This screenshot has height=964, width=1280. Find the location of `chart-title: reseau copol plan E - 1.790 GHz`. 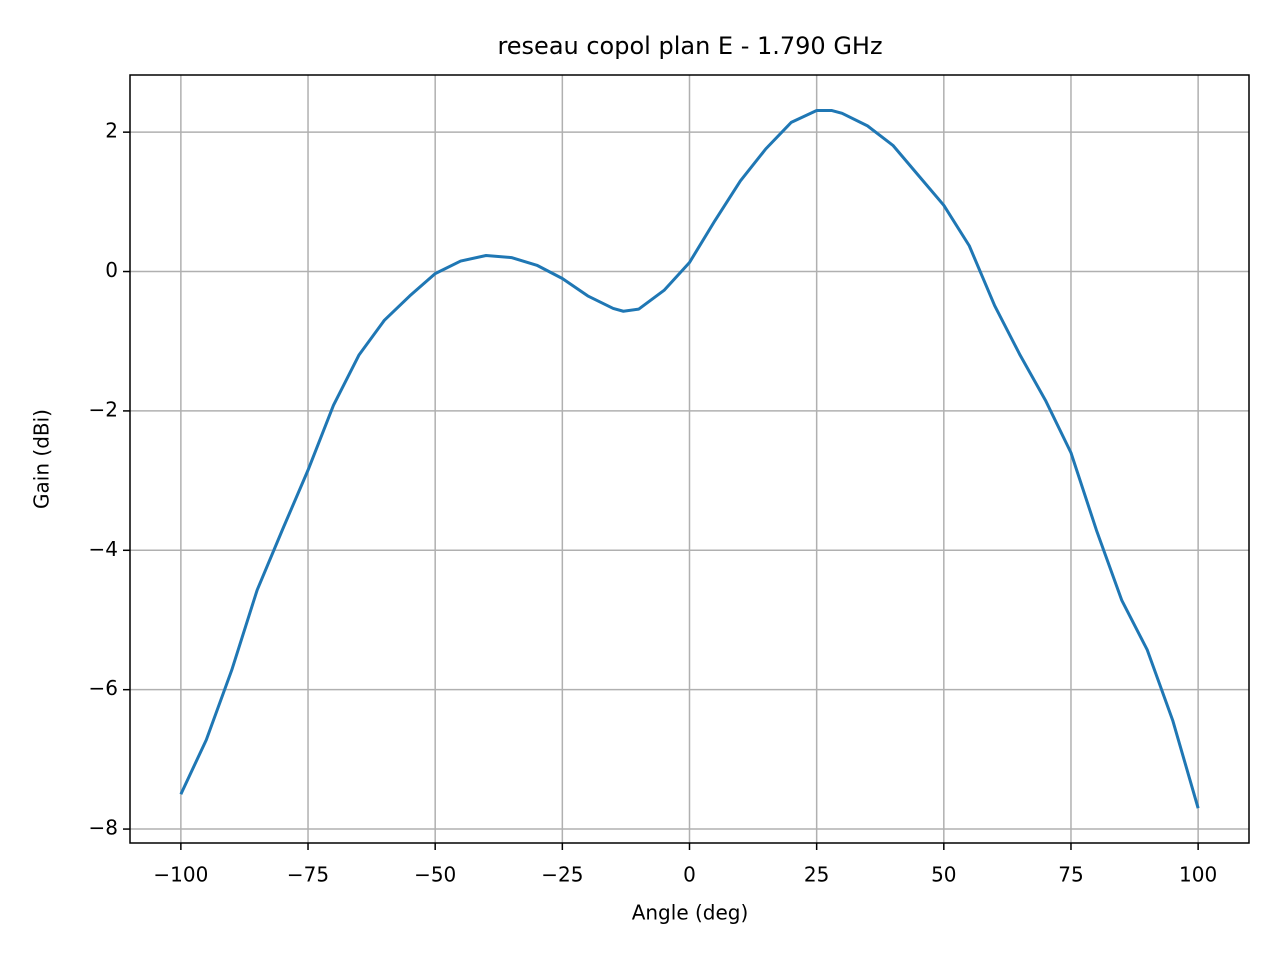

chart-title: reseau copol plan E - 1.790 GHz is located at coordinates (689, 46).